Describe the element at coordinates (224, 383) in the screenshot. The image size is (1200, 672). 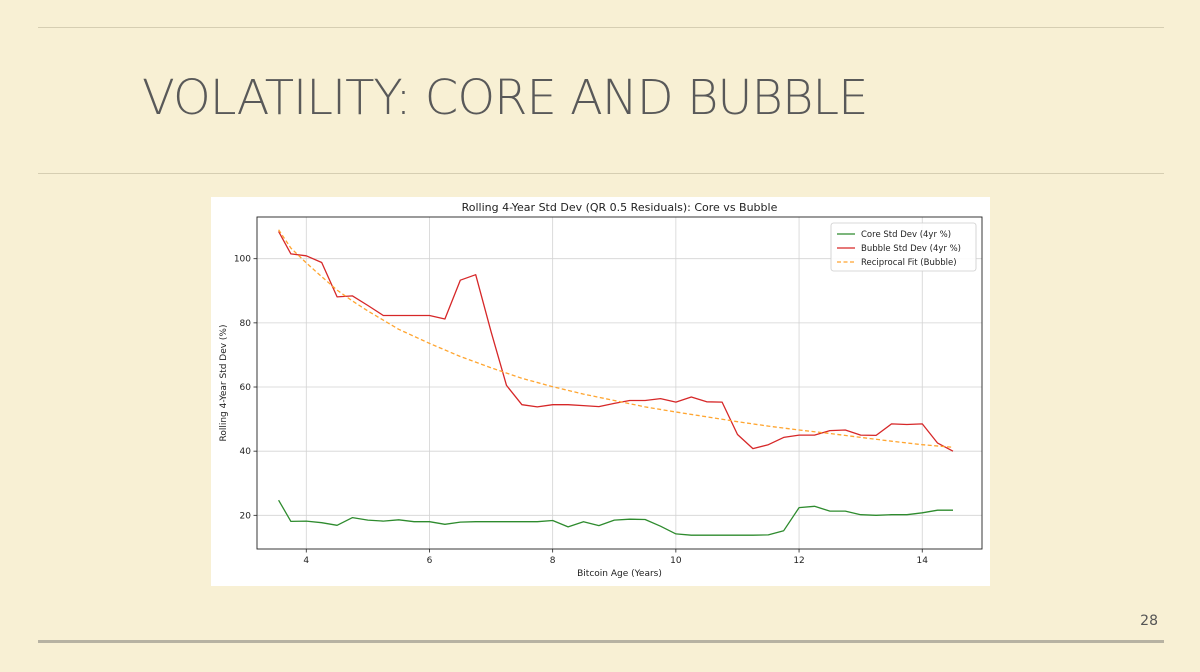
I see `y-axis-label: Rolling 4-Year Std Dev (%)` at that location.